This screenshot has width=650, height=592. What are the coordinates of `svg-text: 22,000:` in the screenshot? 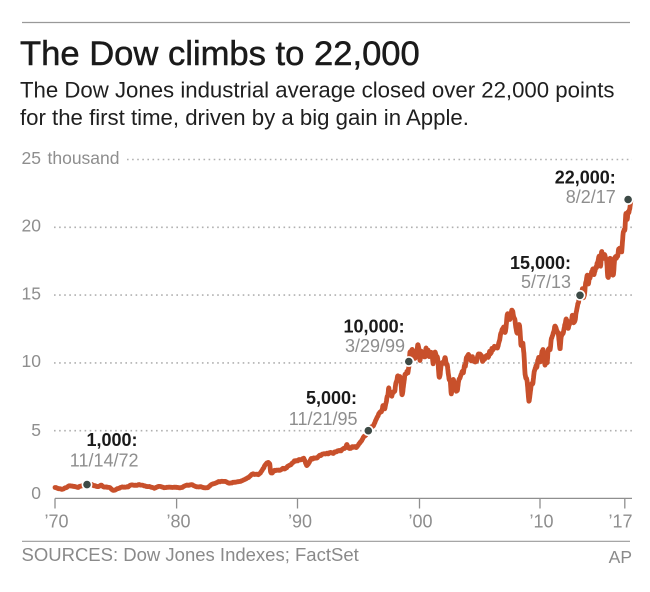 It's located at (585, 178).